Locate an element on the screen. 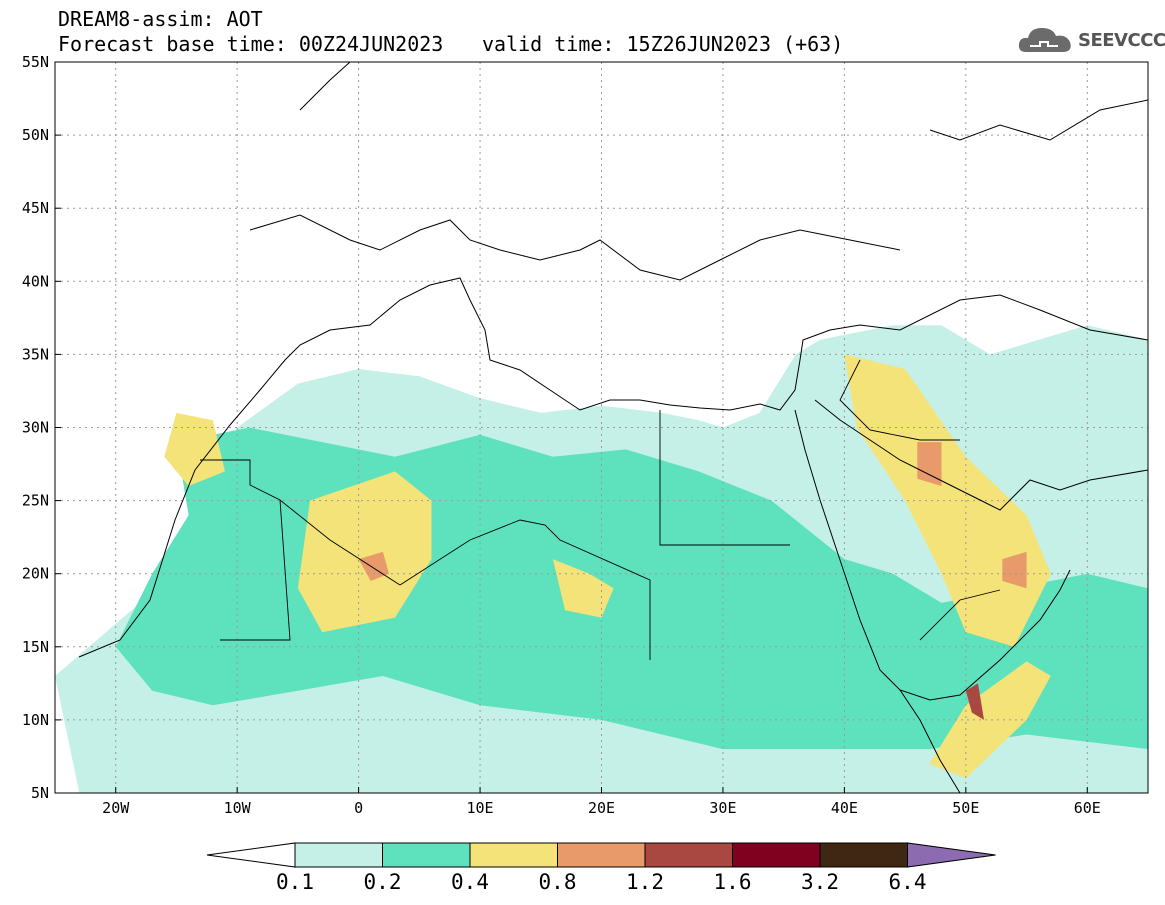 The image size is (1165, 905). colorbar-label: 1.2 is located at coordinates (645, 882).